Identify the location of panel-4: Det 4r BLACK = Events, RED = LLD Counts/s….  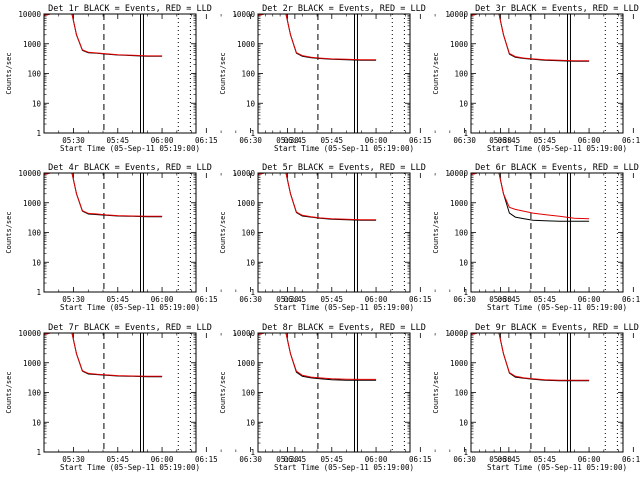
(155, 237).